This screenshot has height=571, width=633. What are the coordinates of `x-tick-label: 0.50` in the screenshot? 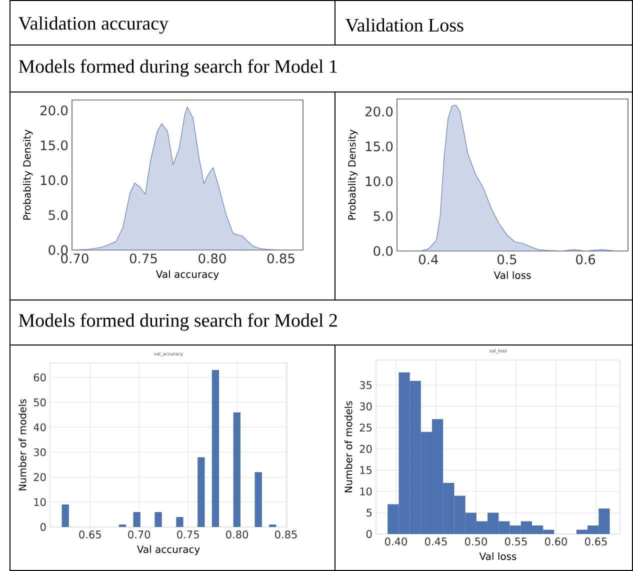 It's located at (476, 542).